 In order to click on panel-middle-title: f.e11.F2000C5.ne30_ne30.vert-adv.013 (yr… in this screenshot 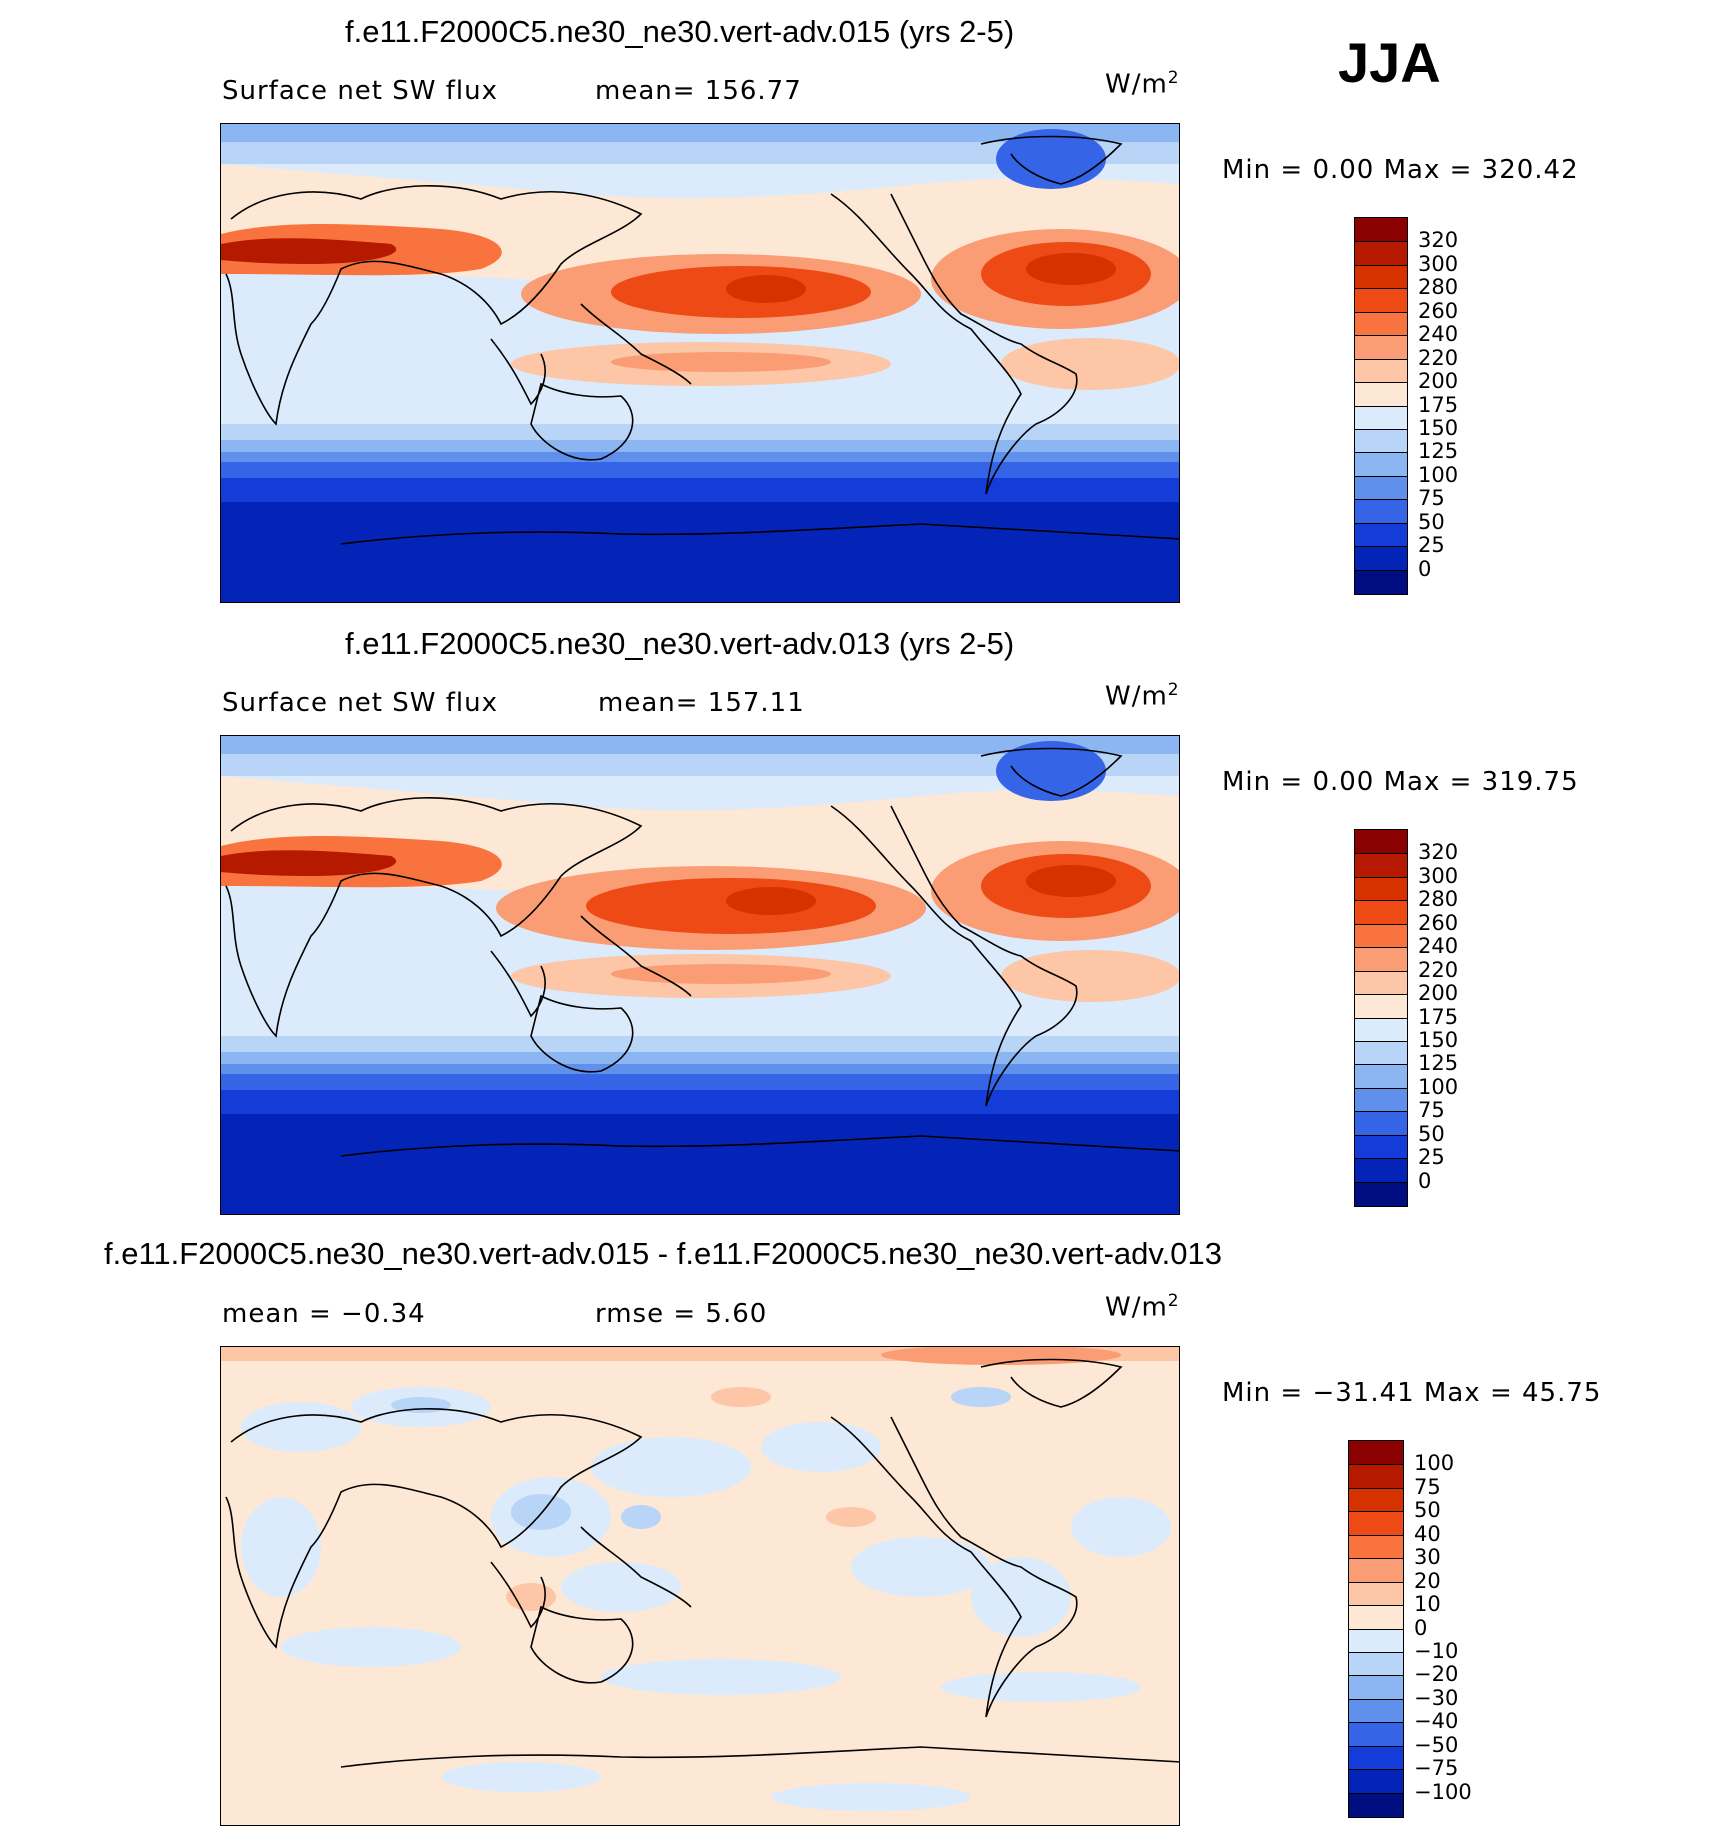, I will do `click(680, 643)`.